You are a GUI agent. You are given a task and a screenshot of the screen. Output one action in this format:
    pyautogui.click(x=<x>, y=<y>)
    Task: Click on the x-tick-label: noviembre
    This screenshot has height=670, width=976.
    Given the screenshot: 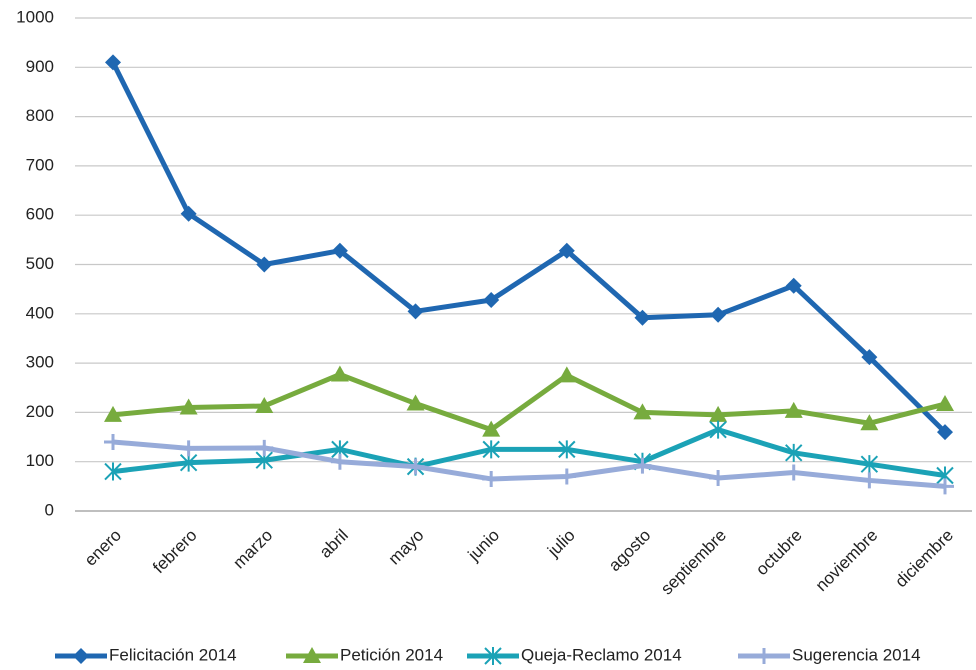 What is the action you would take?
    pyautogui.click(x=847, y=561)
    